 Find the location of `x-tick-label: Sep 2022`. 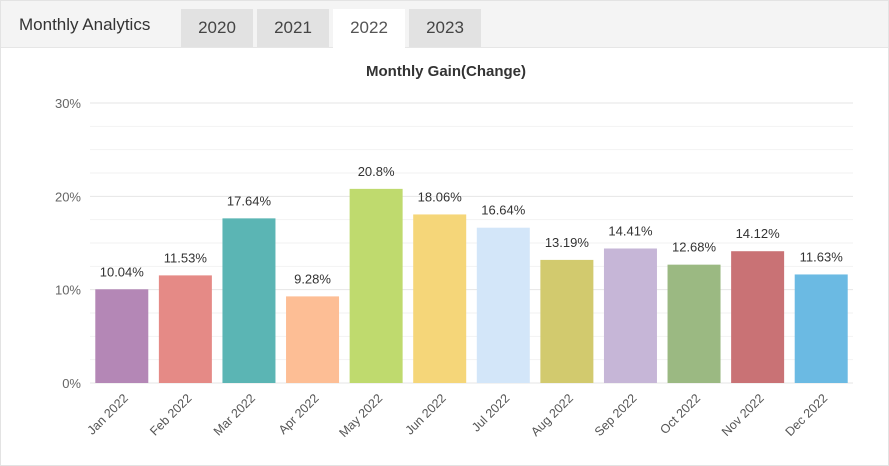

x-tick-label: Sep 2022 is located at coordinates (616, 415).